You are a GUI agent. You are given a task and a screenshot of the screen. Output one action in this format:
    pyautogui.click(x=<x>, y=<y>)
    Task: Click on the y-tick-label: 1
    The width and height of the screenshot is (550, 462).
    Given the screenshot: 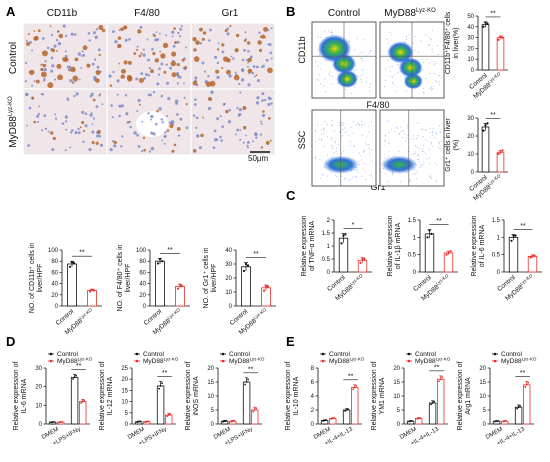 What is the action you would take?
    pyautogui.click(x=415, y=238)
    